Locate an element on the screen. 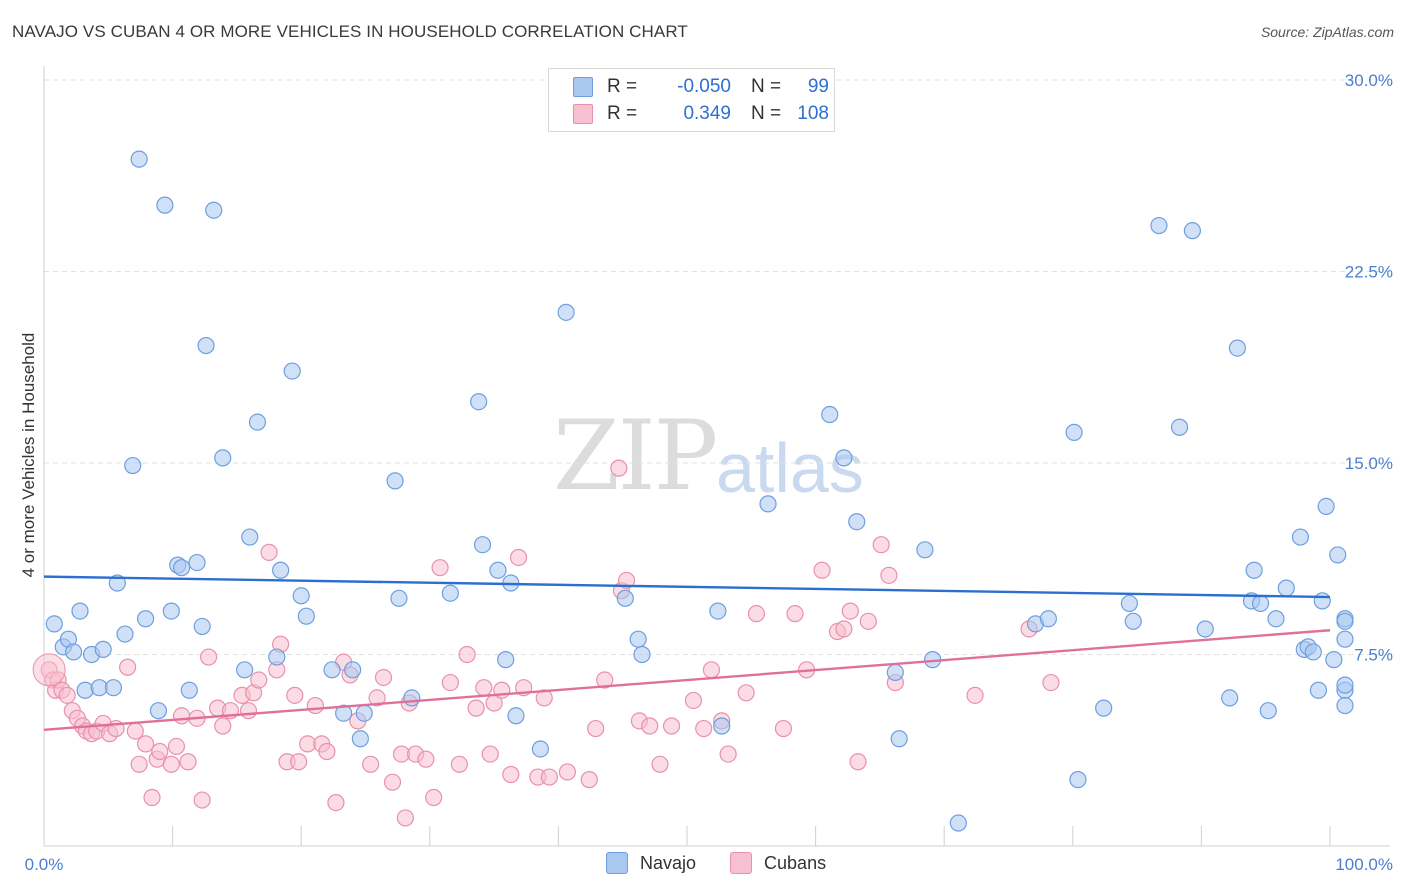 Image resolution: width=1406 pixels, height=892 pixels. legend-row-cubans: R = 0.349 N = 108 is located at coordinates (701, 114).